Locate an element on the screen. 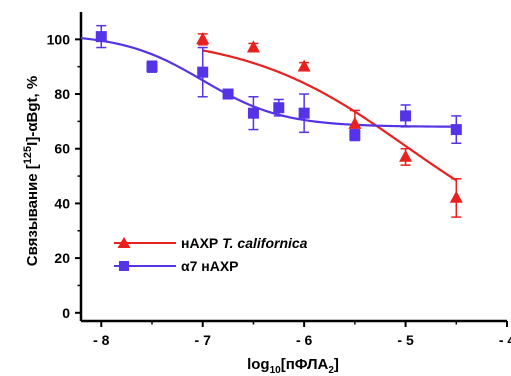 This screenshot has height=376, width=511. x-axis-label: log10[пФЛА2] is located at coordinates (293, 366).